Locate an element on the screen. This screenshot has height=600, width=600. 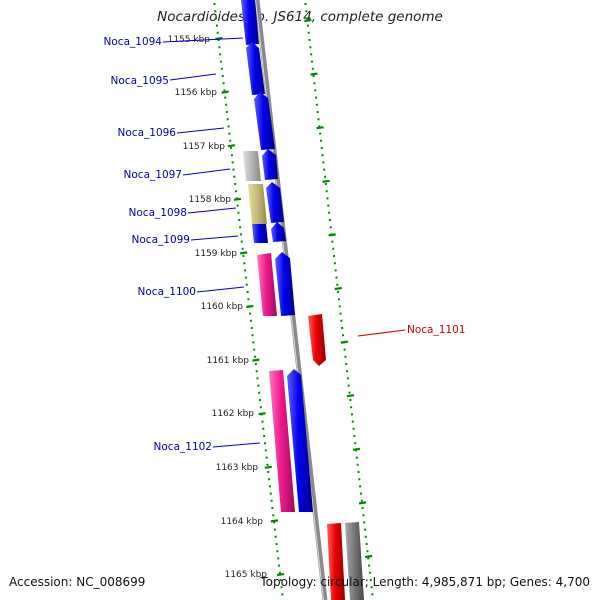
gene-label-noca-1098: Noca_1098 is located at coordinates (158, 213).